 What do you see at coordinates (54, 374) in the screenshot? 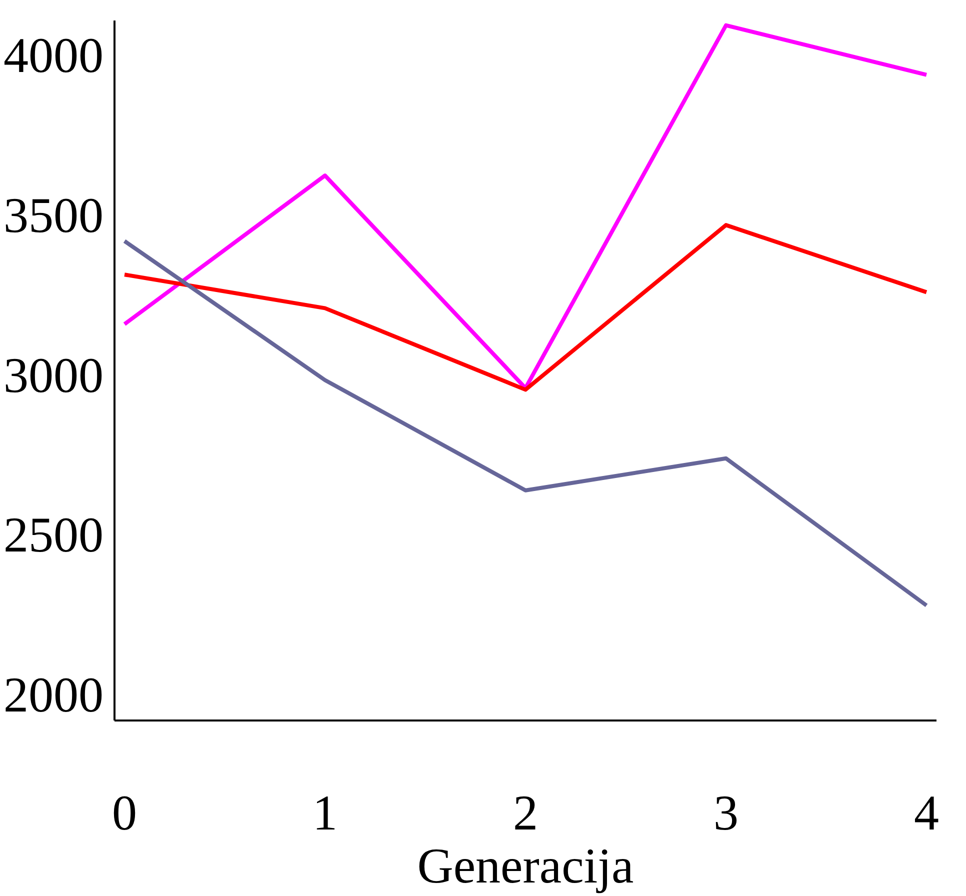
I see `y-tick-label: 3000` at bounding box center [54, 374].